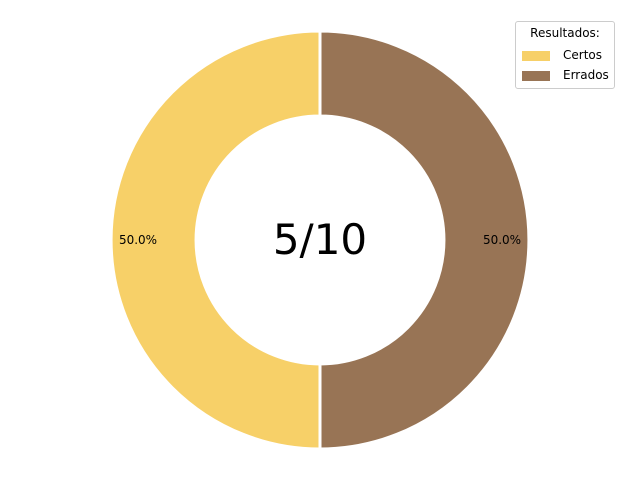 This screenshot has height=480, width=640. I want to click on pct-labels: 50.0% 50.0%, so click(320, 240).